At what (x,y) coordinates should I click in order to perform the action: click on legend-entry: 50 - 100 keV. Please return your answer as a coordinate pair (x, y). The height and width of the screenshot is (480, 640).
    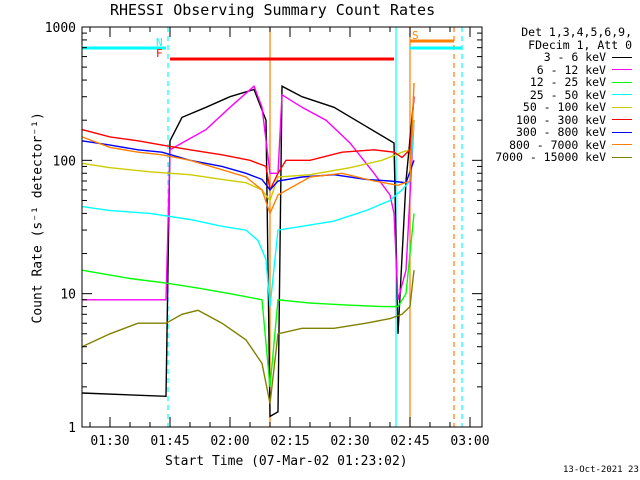
    Looking at the image, I should click on (563, 107).